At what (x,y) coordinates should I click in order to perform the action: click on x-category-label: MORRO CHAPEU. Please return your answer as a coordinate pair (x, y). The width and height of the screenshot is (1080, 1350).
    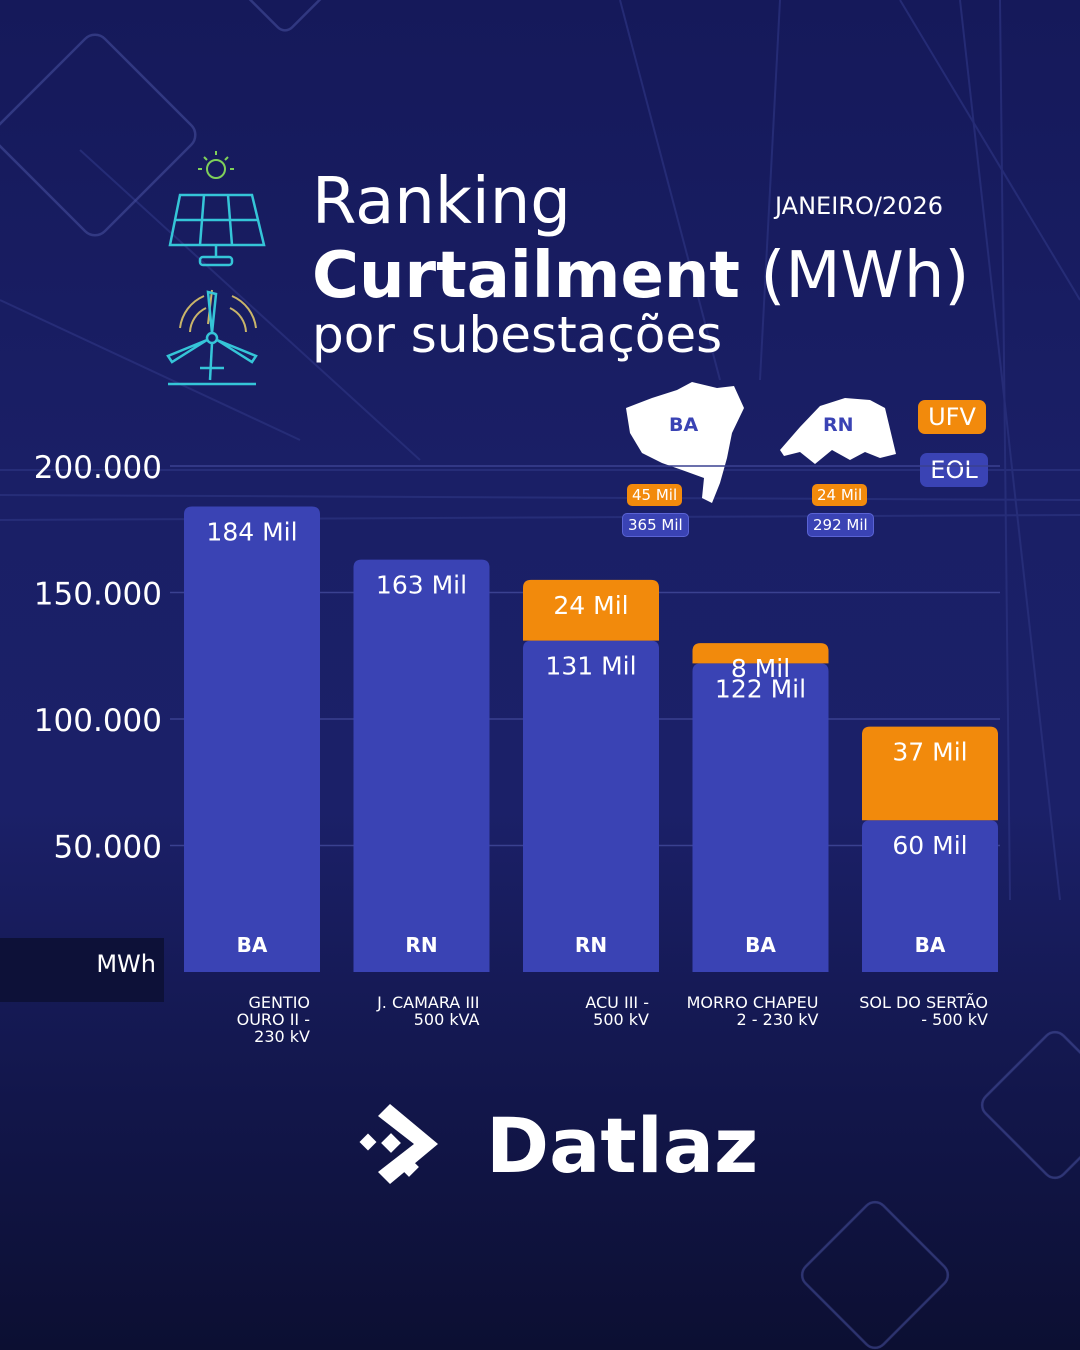
    Looking at the image, I should click on (753, 1002).